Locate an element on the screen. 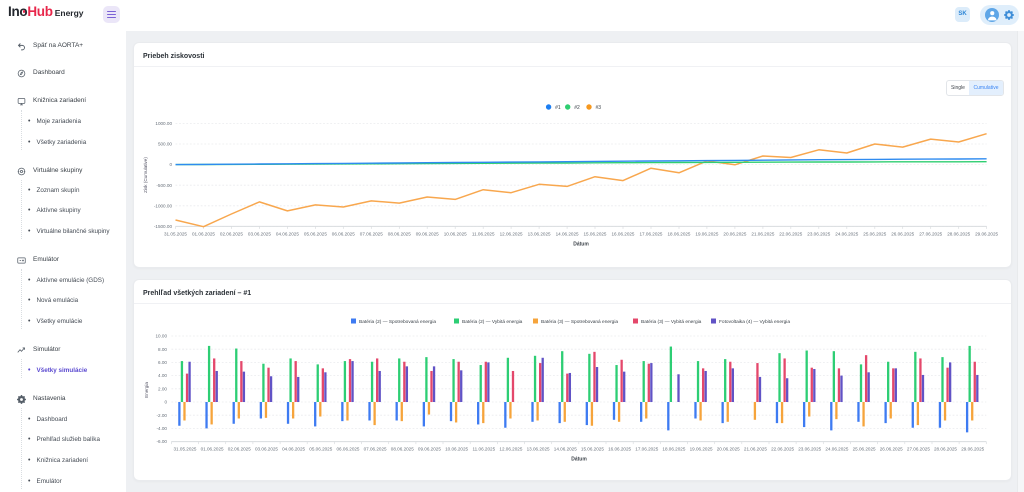 Image resolution: width=1024 pixels, height=492 pixels. svg-text: -4.00 is located at coordinates (162, 428).